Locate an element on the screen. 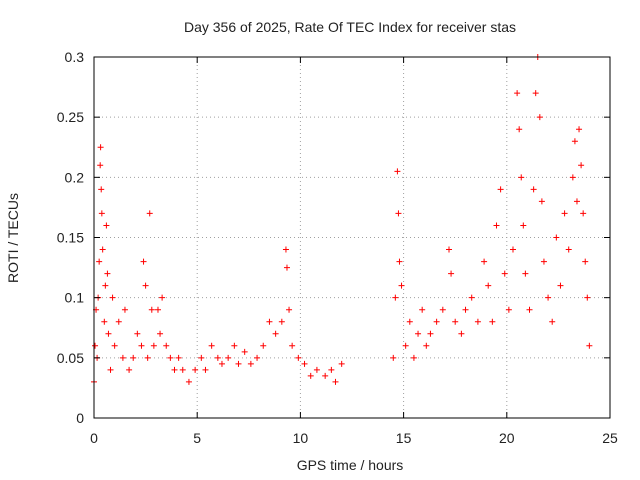 This screenshot has height=480, width=640. x-tick-label: 25 is located at coordinates (610, 438).